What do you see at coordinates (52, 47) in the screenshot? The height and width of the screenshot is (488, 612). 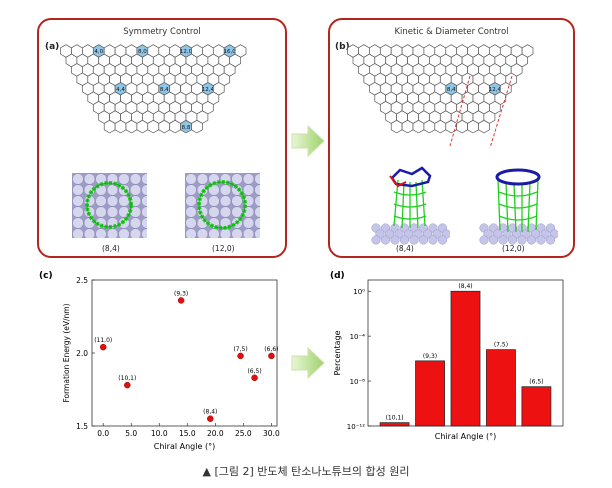 I see `panel-a-label: (a)` at bounding box center [52, 47].